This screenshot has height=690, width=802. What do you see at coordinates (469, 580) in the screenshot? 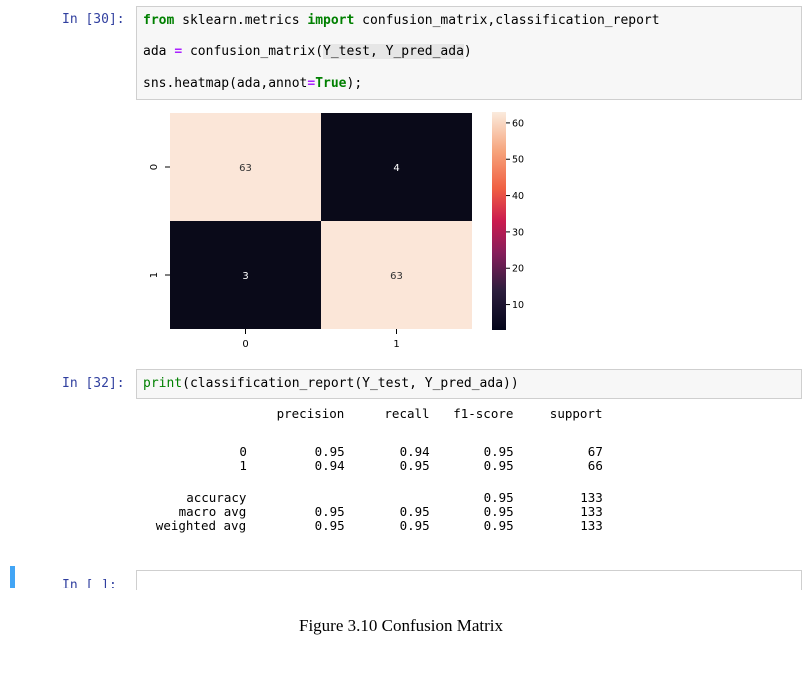
I see `next-cell-code-editor` at bounding box center [469, 580].